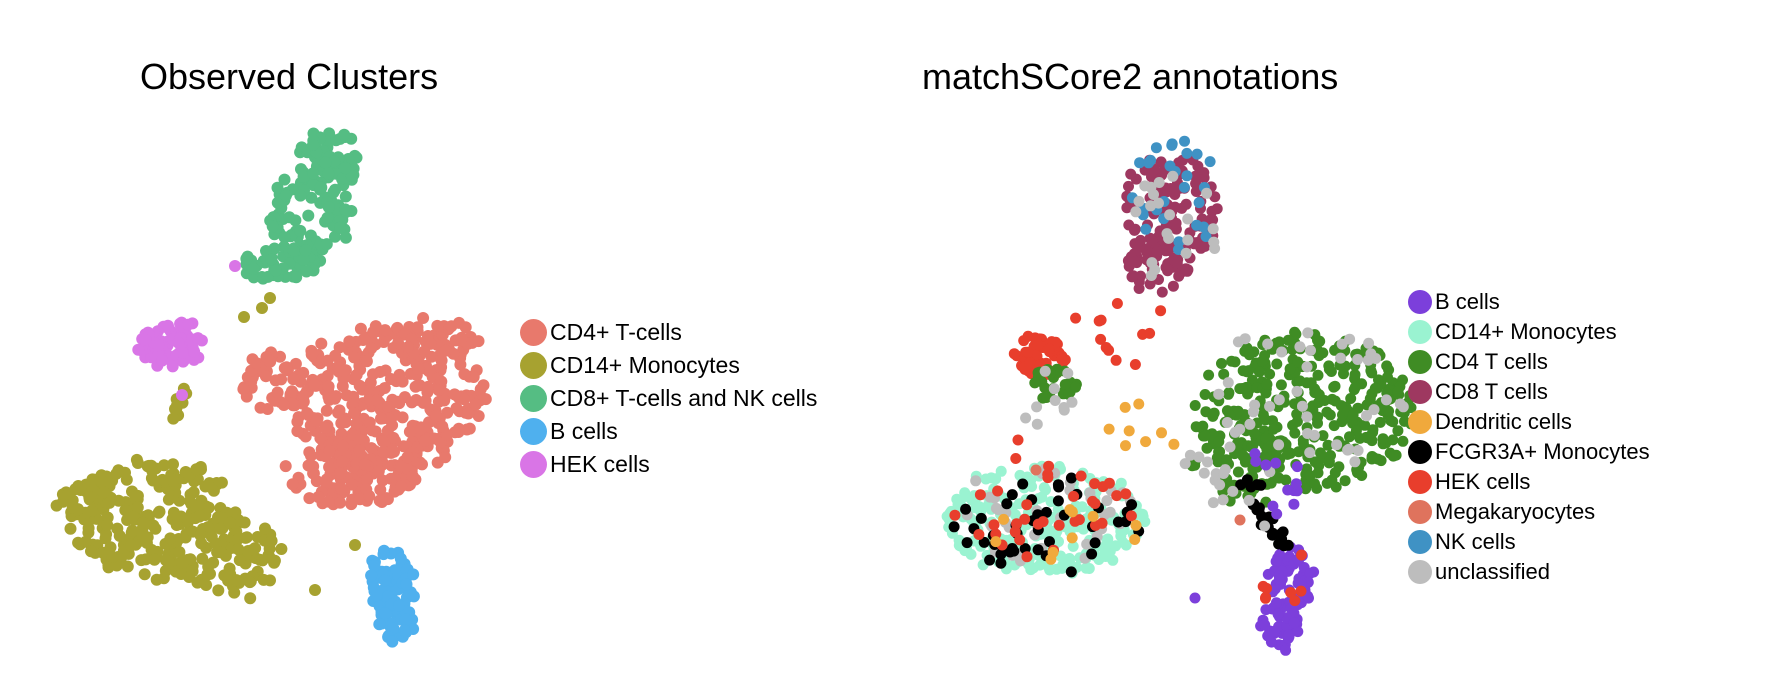 This screenshot has width=1772, height=692. What do you see at coordinates (645, 365) in the screenshot?
I see `observed-legend-label: CD14+ Monocytes` at bounding box center [645, 365].